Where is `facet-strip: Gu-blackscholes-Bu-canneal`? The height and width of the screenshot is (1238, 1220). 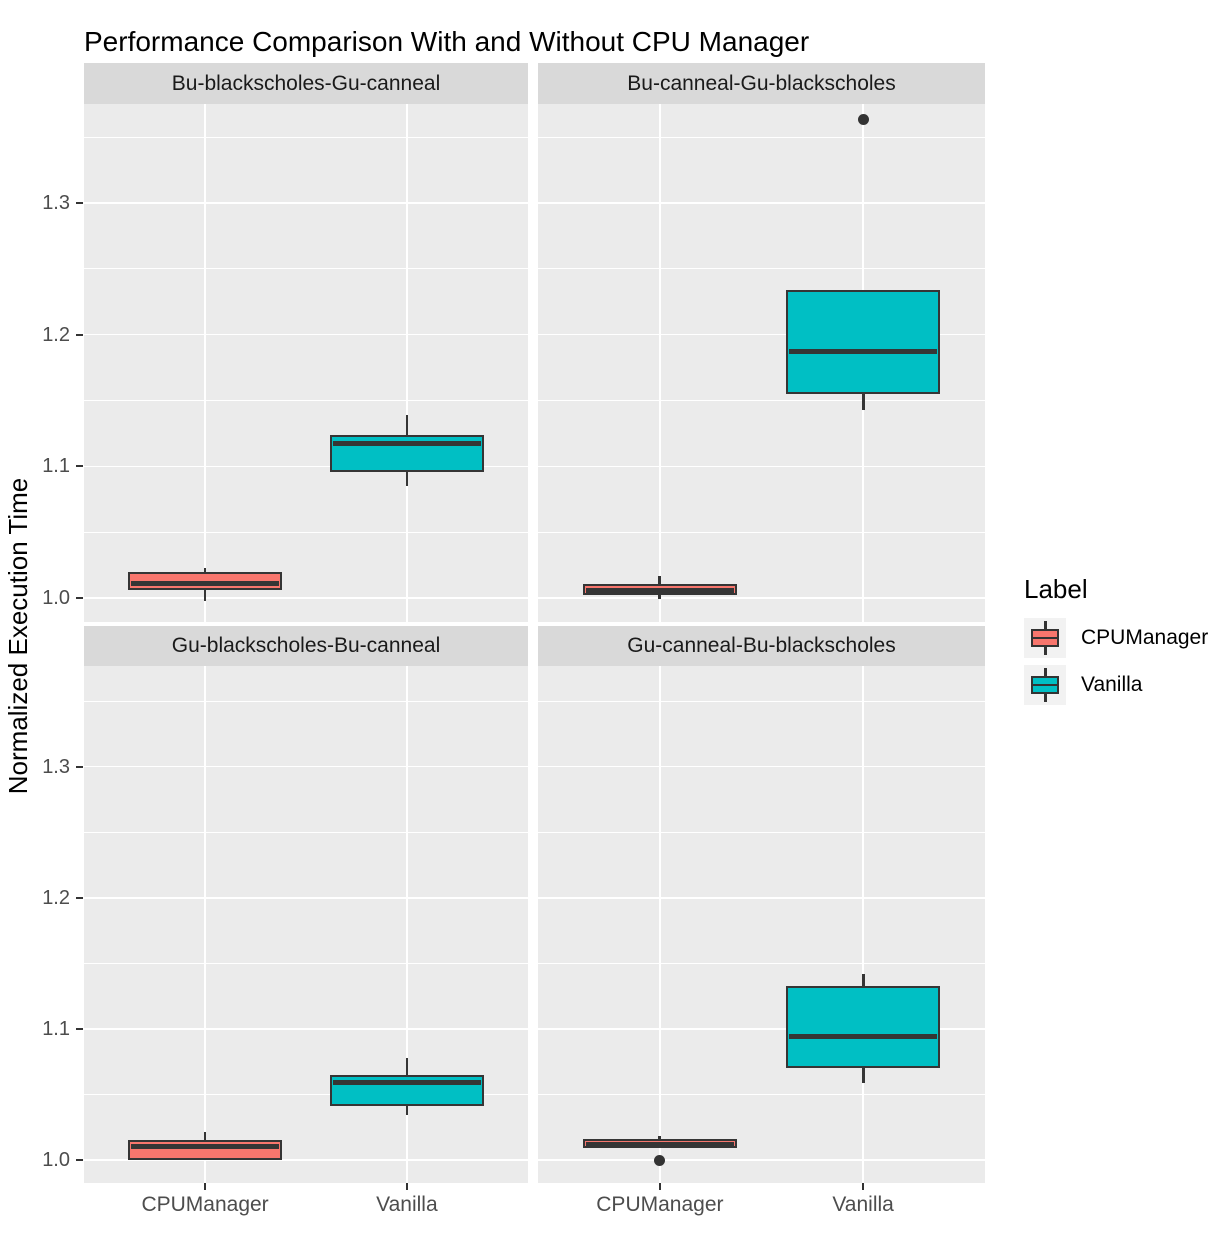 facet-strip: Gu-blackscholes-Bu-canneal is located at coordinates (306, 646).